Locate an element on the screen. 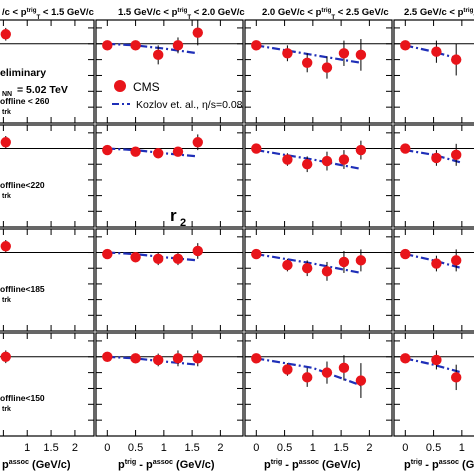 This screenshot has width=474, height=474. column-header-part: < 2.5 GeV/c is located at coordinates (362, 12).